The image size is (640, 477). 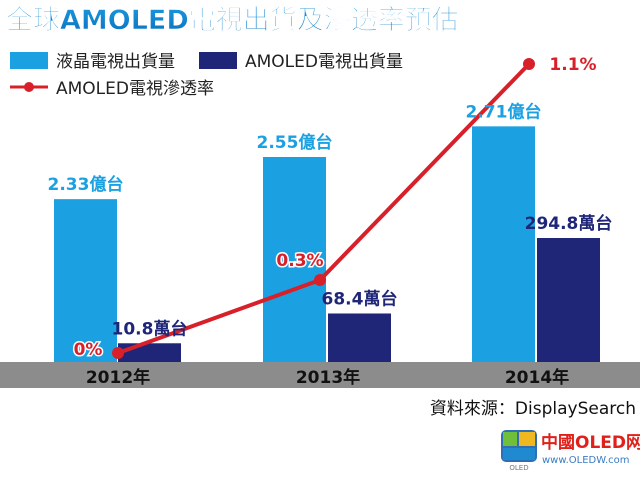 What do you see at coordinates (295, 142) in the screenshot?
I see `label-lcd-1: 2.55億台` at bounding box center [295, 142].